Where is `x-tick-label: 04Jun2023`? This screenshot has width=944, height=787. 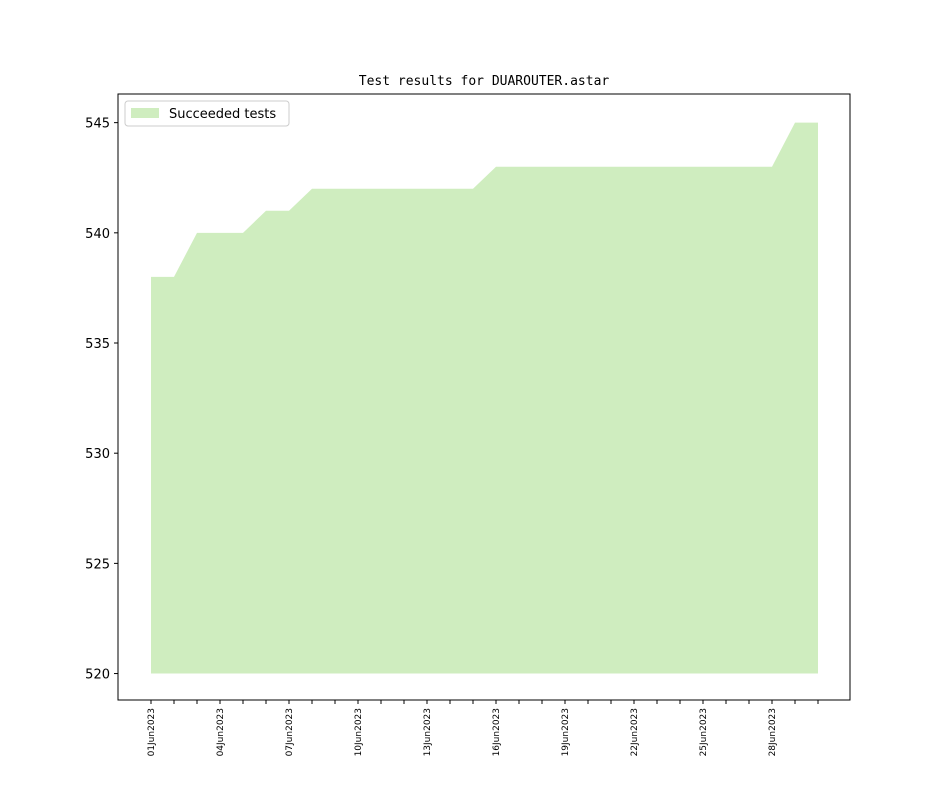 x-tick-label: 04Jun2023 is located at coordinates (221, 732).